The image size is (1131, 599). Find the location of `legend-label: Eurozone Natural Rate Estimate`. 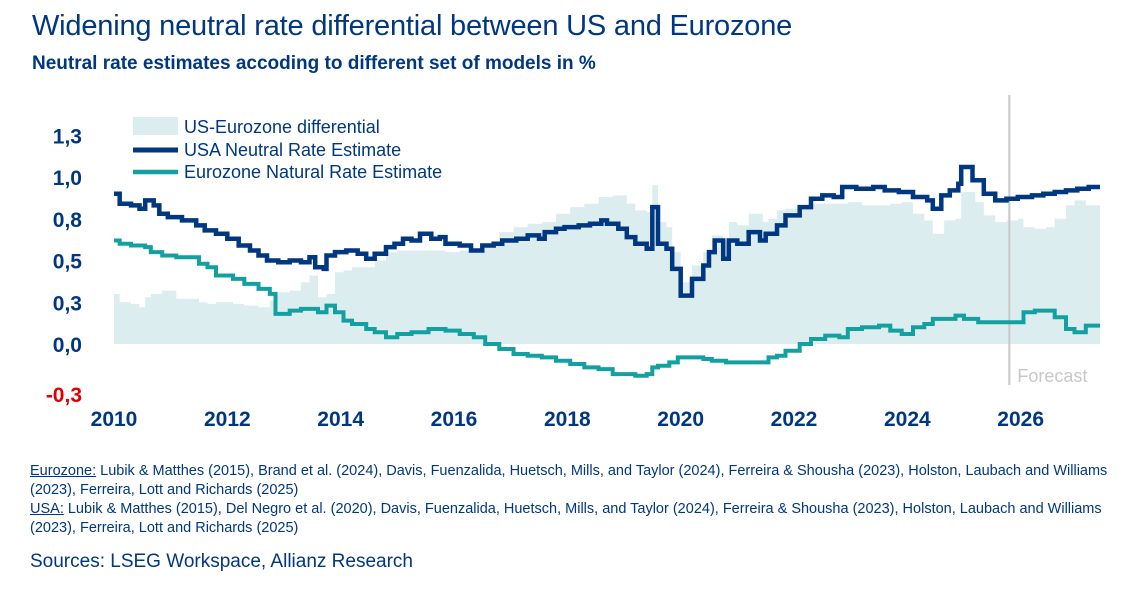

legend-label: Eurozone Natural Rate Estimate is located at coordinates (313, 172).